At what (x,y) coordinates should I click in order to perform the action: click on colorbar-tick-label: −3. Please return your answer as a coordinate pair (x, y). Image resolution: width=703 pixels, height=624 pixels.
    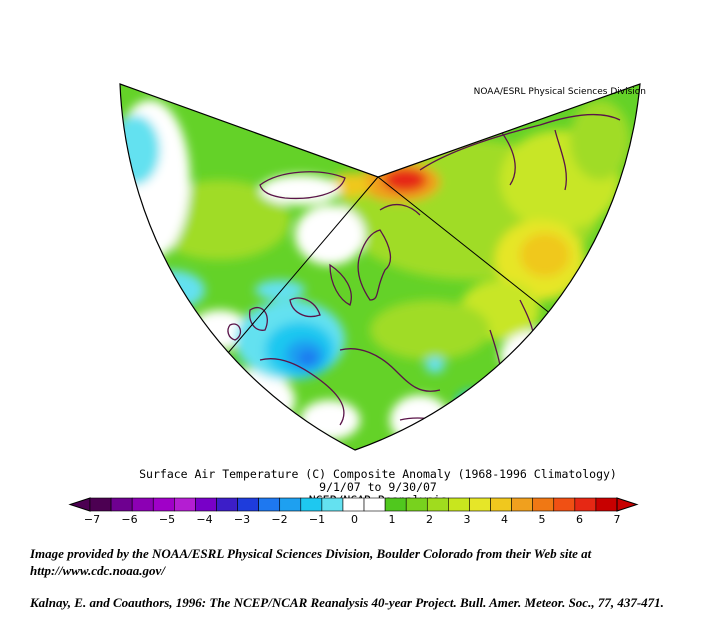
    Looking at the image, I should click on (242, 519).